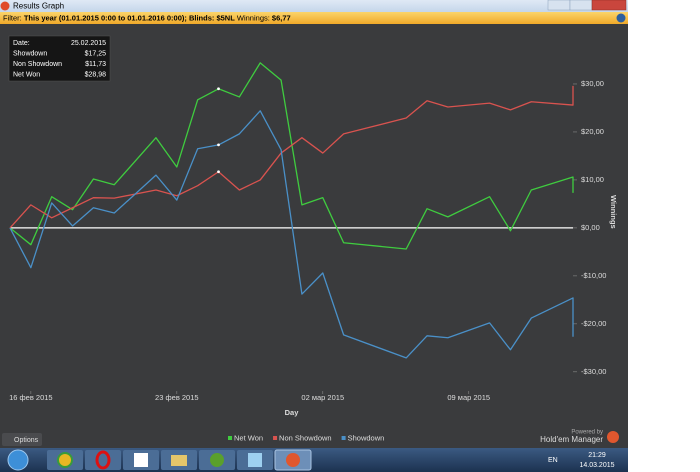 The height and width of the screenshot is (472, 700). Describe the element at coordinates (21, 43) in the screenshot. I see `tooltip-key: Date:` at that location.